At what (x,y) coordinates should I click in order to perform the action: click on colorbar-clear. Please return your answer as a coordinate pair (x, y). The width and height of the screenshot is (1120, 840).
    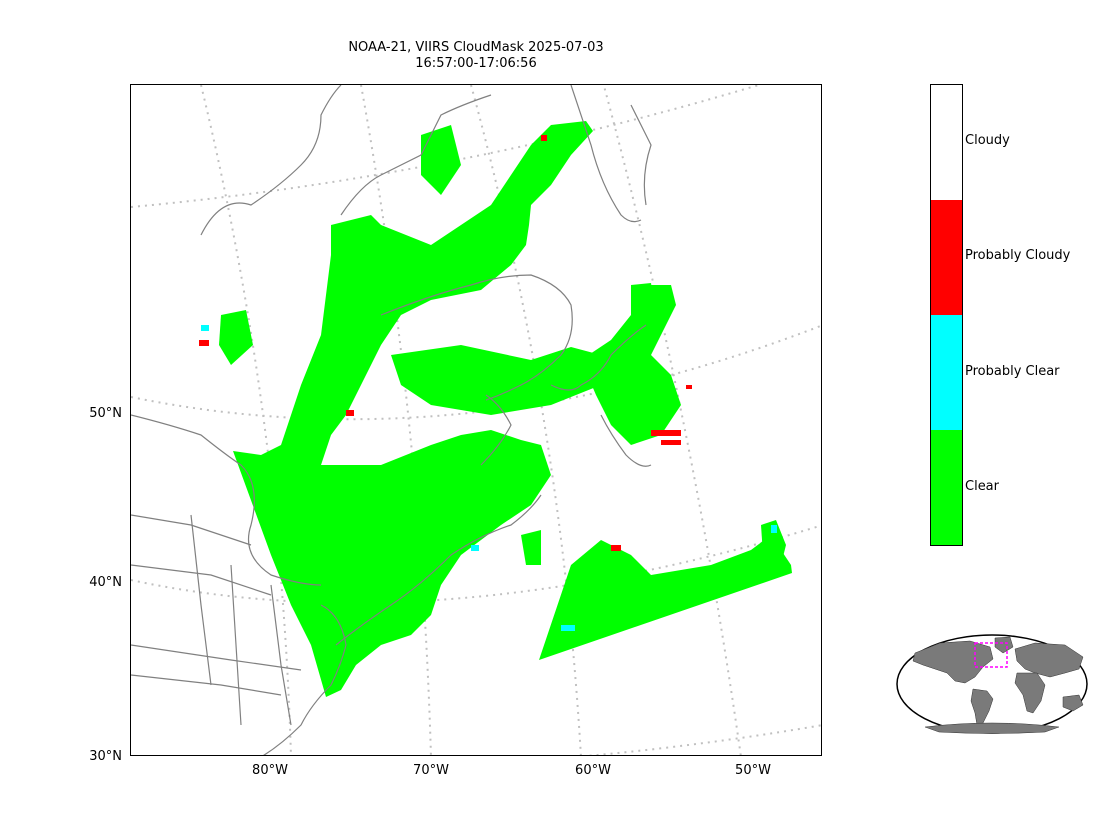
    Looking at the image, I should click on (946, 487).